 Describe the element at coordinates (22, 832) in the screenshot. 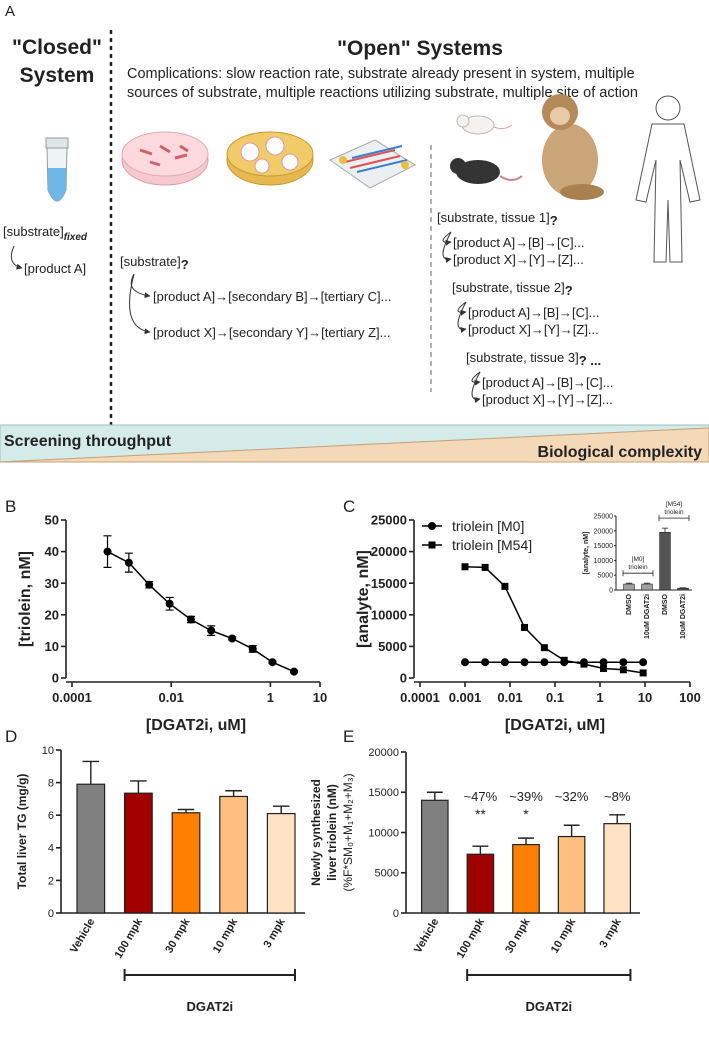

I see `y-axis-label: Total liver TG (mg/g)` at that location.